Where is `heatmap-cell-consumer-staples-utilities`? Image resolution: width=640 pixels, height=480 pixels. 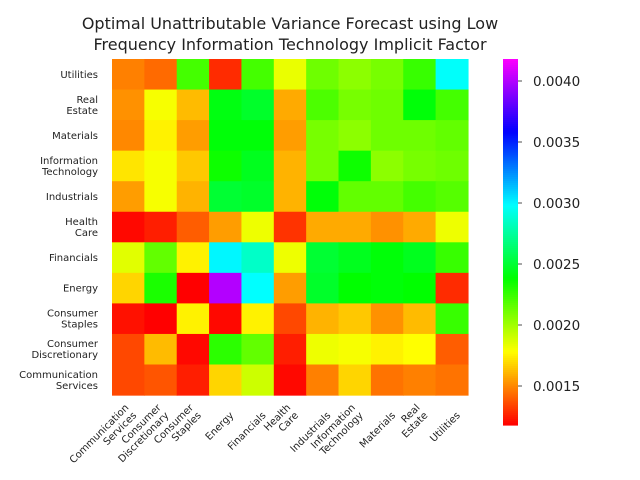 heatmap-cell-consumer-staples-utilities is located at coordinates (452, 319).